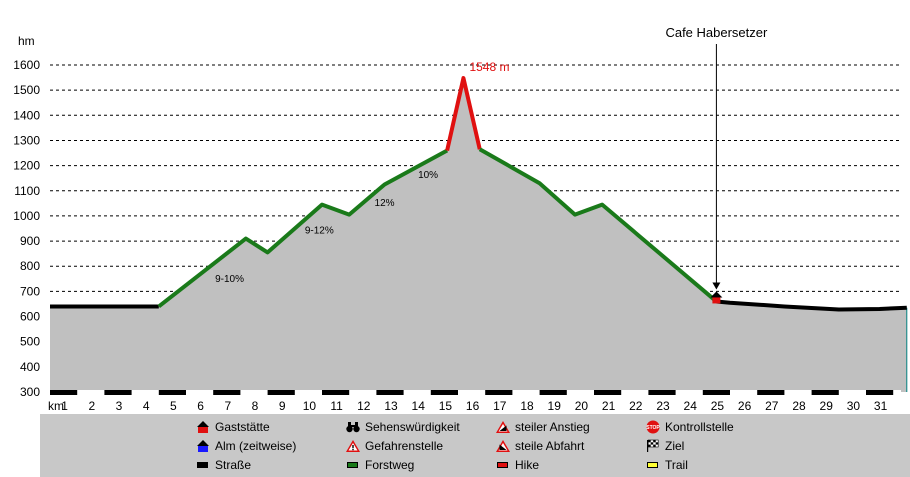  I want to click on legend-item: steile Abfahrt, so click(539, 446).